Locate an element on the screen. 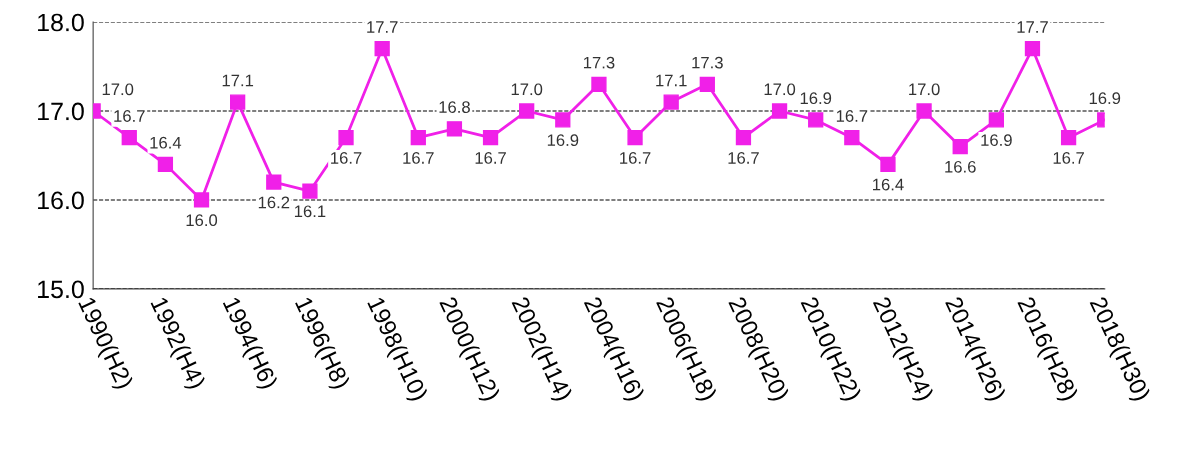  data-label: 16.6 is located at coordinates (960, 166).